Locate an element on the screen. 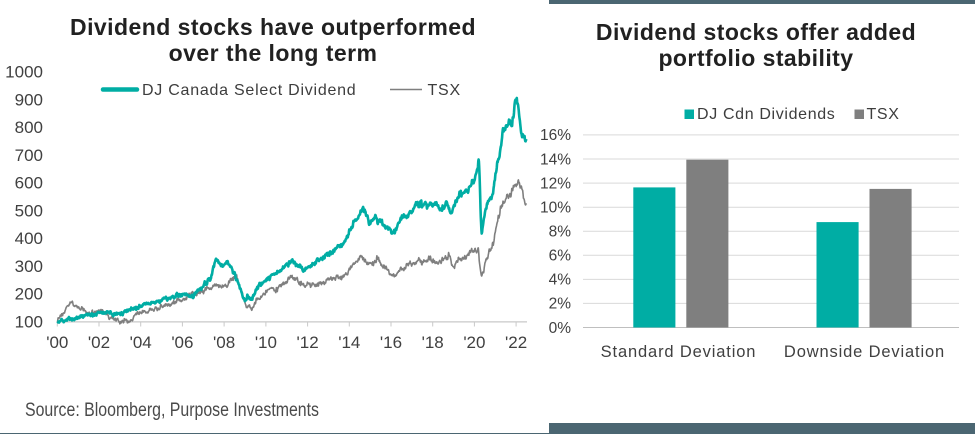 This screenshot has height=434, width=975. svg-text: Downside Deviation is located at coordinates (864, 352).